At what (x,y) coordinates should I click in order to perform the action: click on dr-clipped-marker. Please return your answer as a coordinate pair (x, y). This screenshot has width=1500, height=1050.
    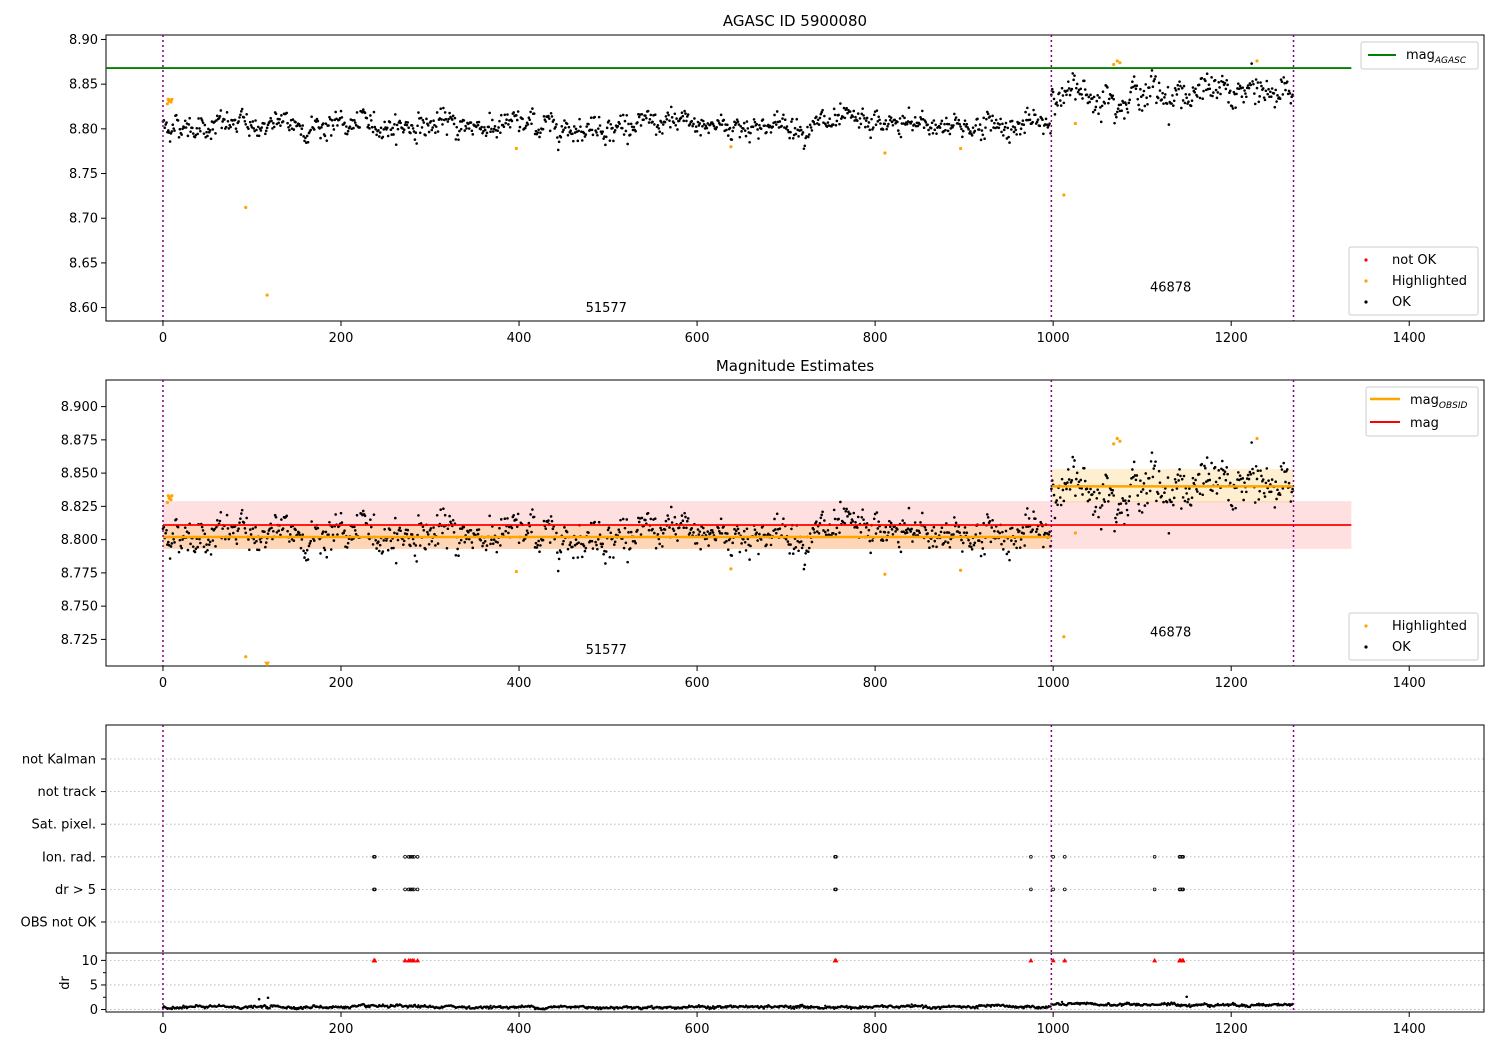
    Looking at the image, I should click on (1031, 960).